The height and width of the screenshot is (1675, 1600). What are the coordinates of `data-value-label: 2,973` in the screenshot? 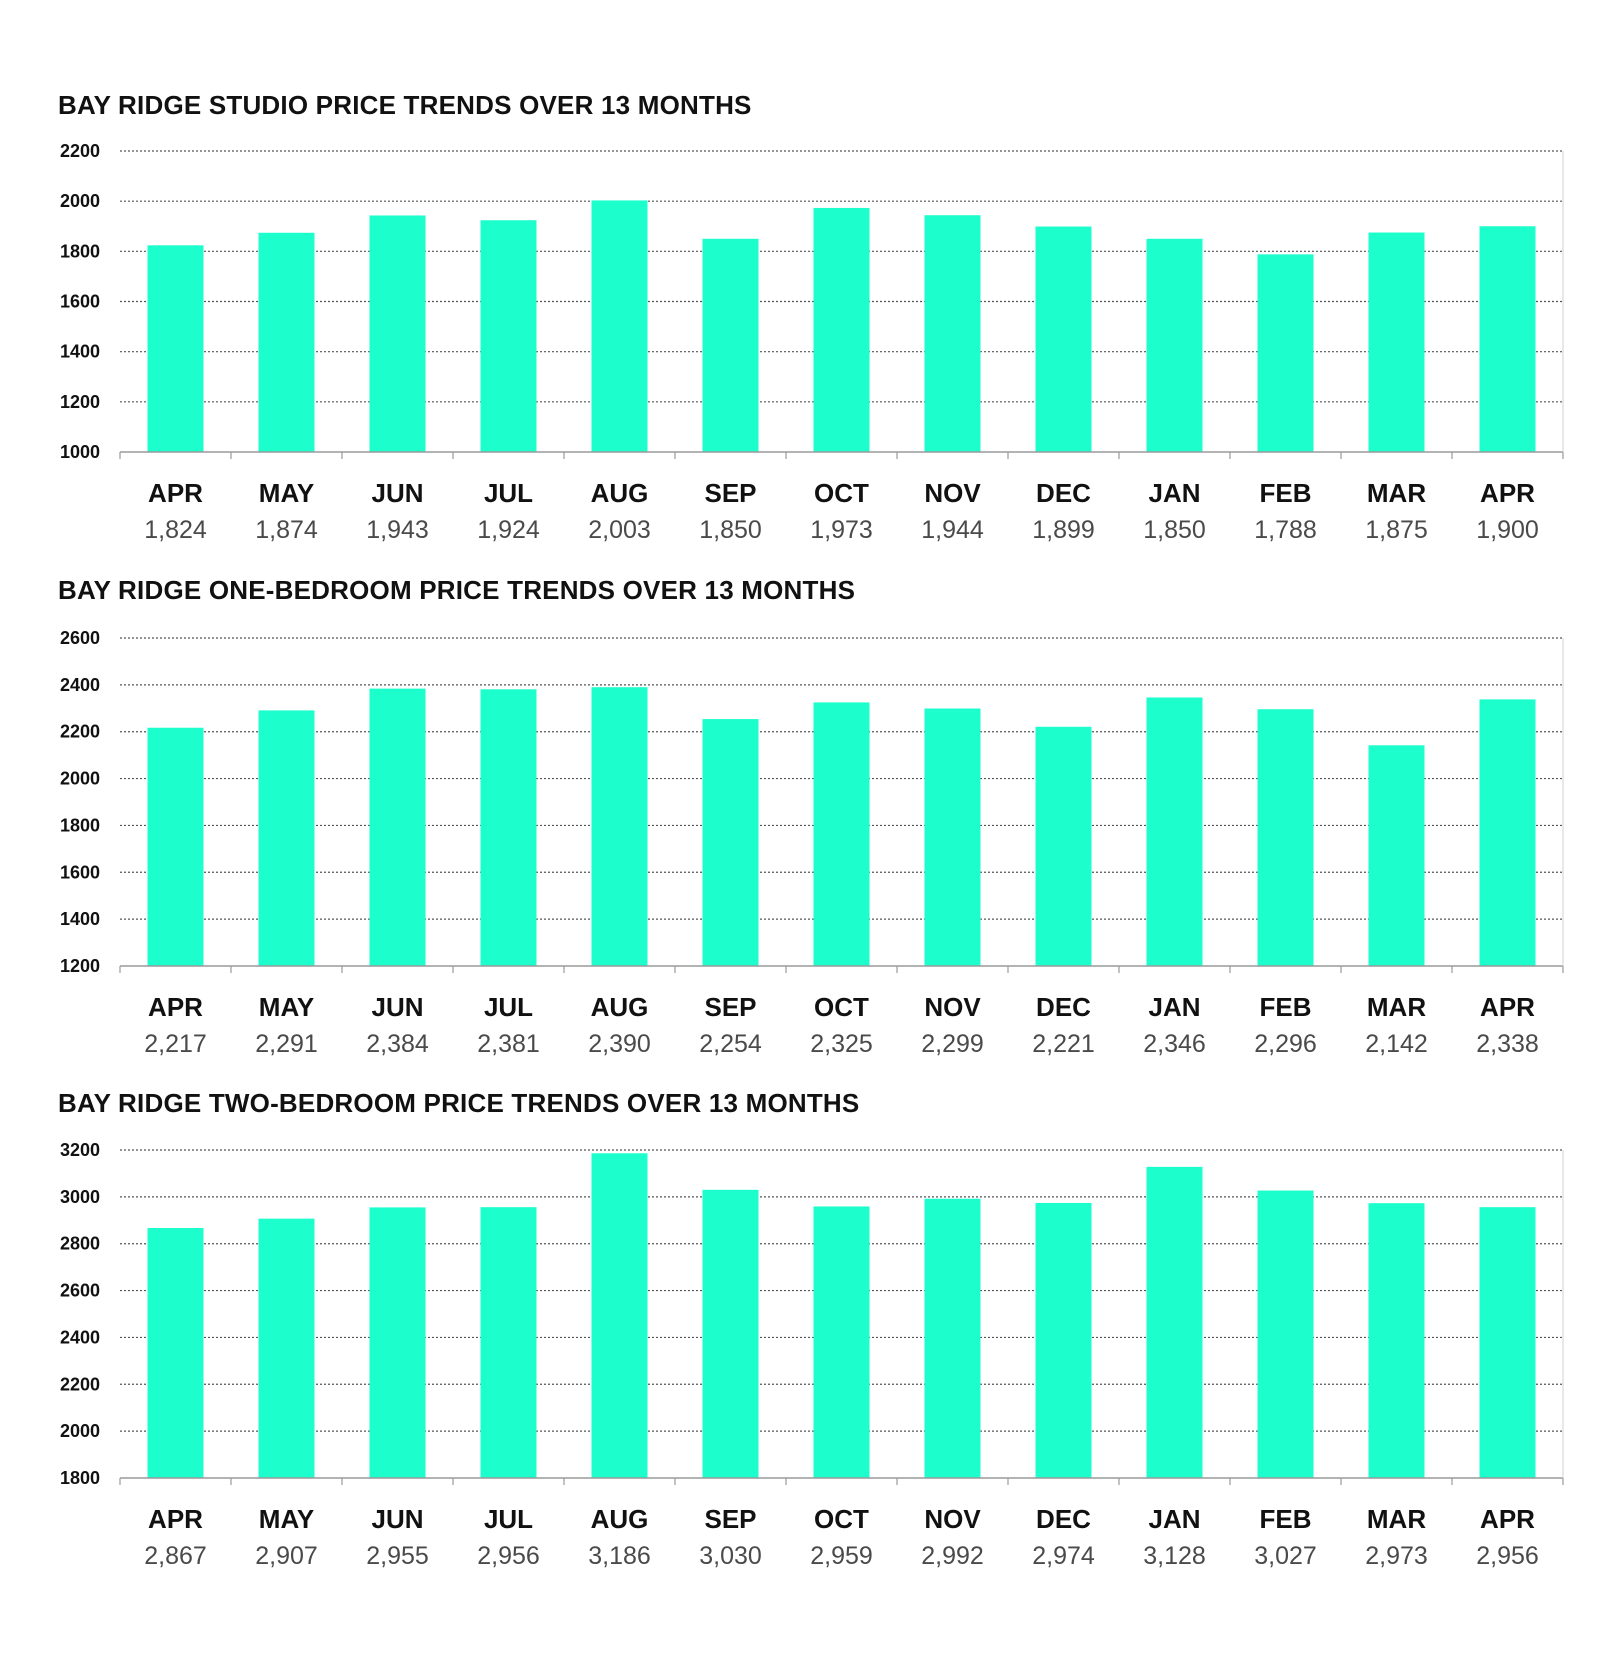 It's located at (1396, 1556).